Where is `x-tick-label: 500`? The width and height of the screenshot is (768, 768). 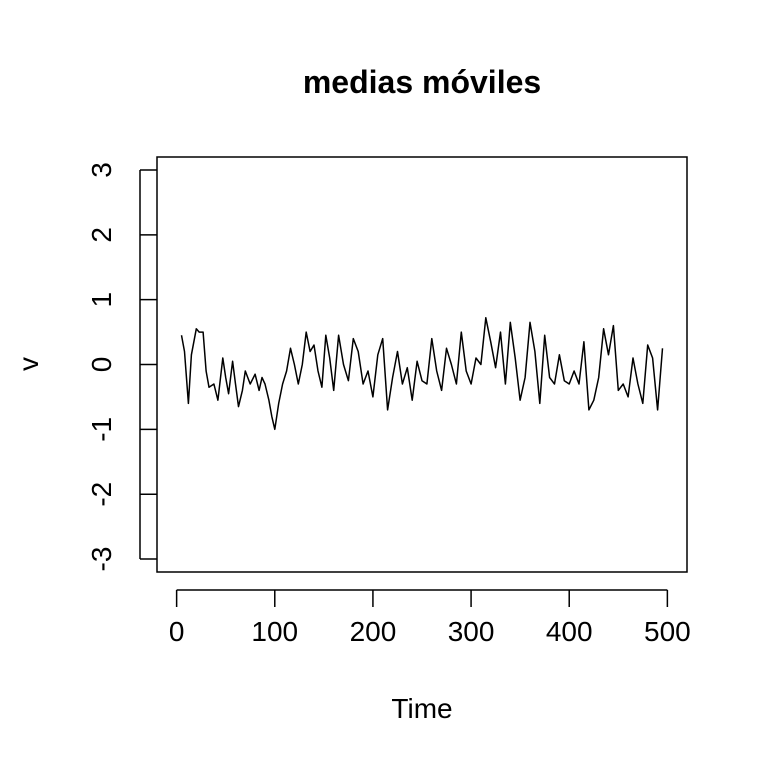 x-tick-label: 500 is located at coordinates (667, 631).